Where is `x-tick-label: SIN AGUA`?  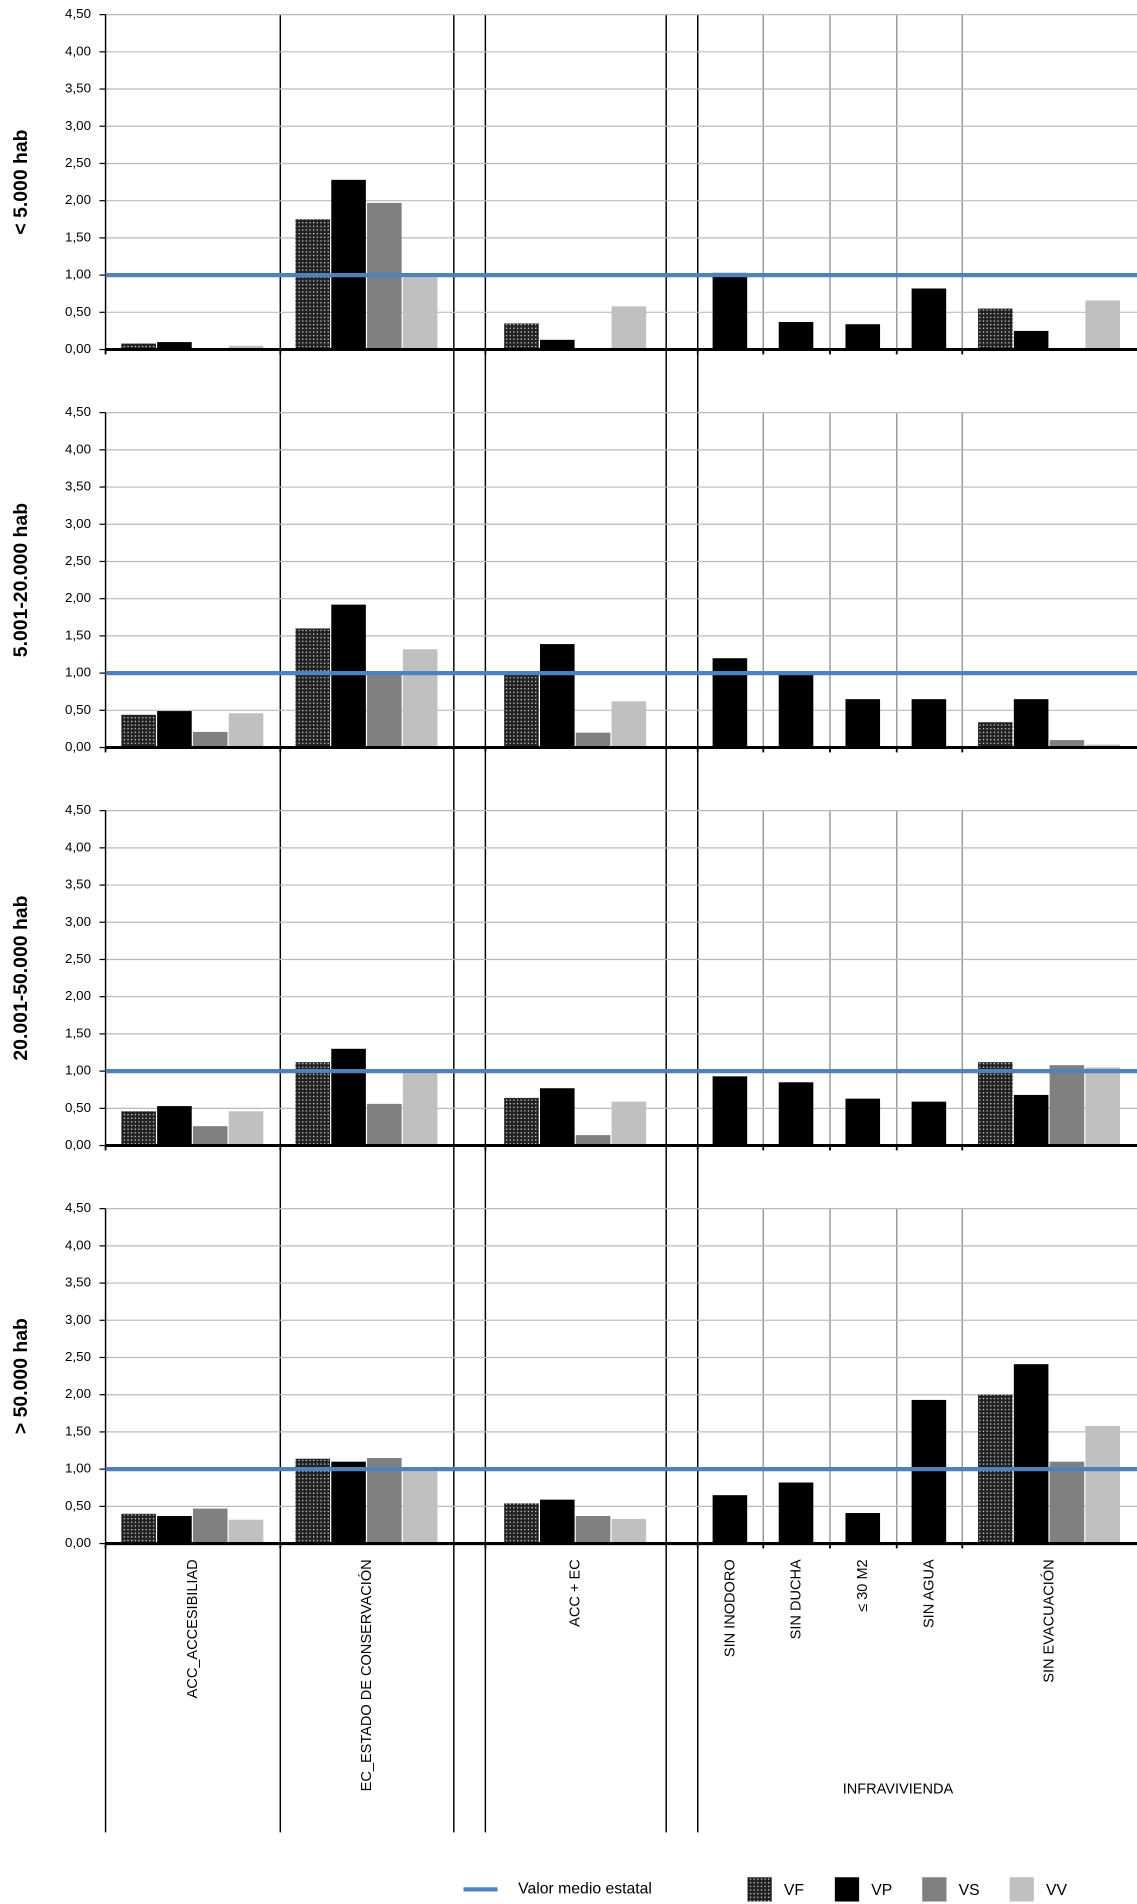 x-tick-label: SIN AGUA is located at coordinates (929, 1593).